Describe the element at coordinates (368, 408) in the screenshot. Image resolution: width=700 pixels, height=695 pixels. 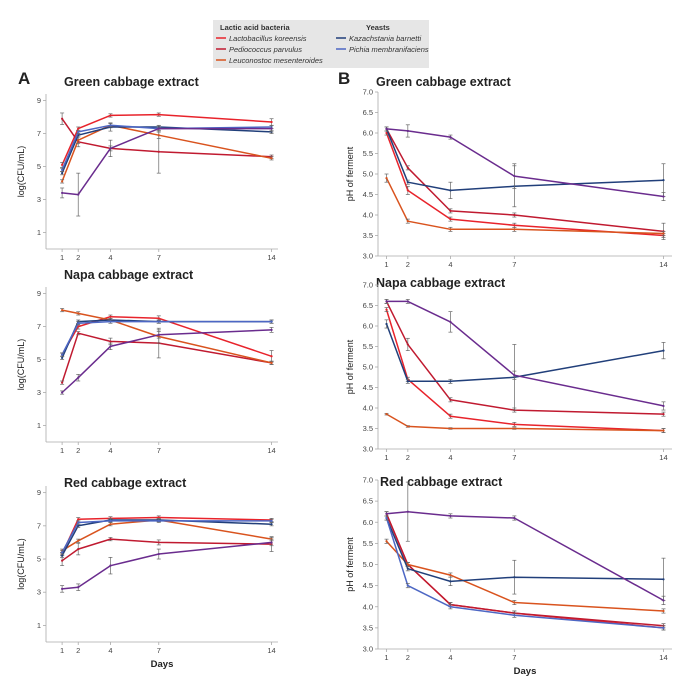
I see `y-tick-label: 4.0` at that location.